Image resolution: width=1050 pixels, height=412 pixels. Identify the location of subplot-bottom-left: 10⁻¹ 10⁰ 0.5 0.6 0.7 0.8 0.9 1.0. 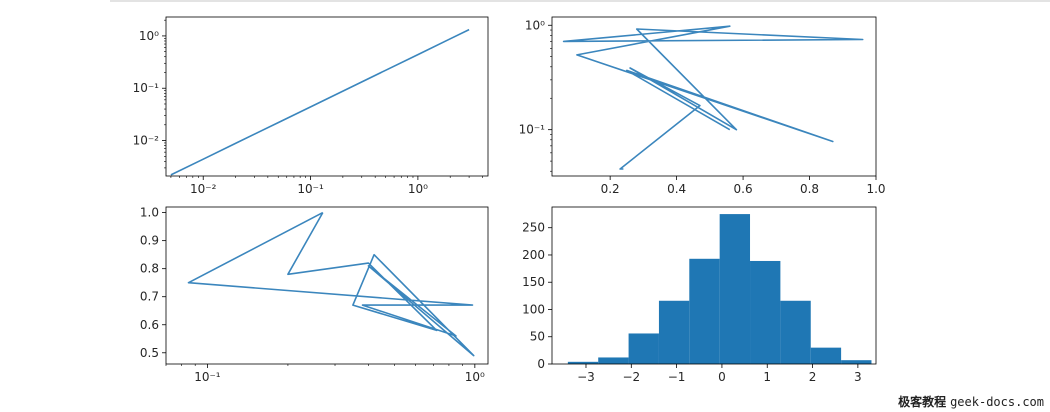
(314, 295).